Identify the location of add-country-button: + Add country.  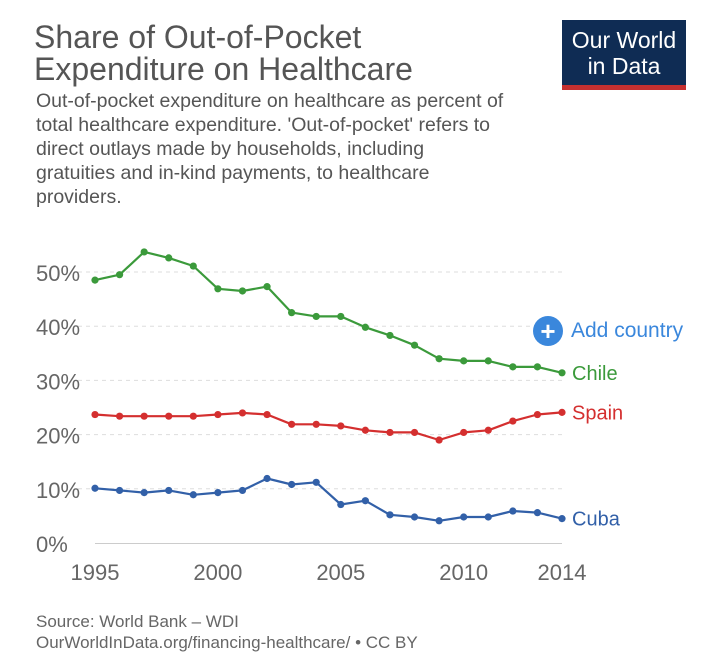
(608, 331).